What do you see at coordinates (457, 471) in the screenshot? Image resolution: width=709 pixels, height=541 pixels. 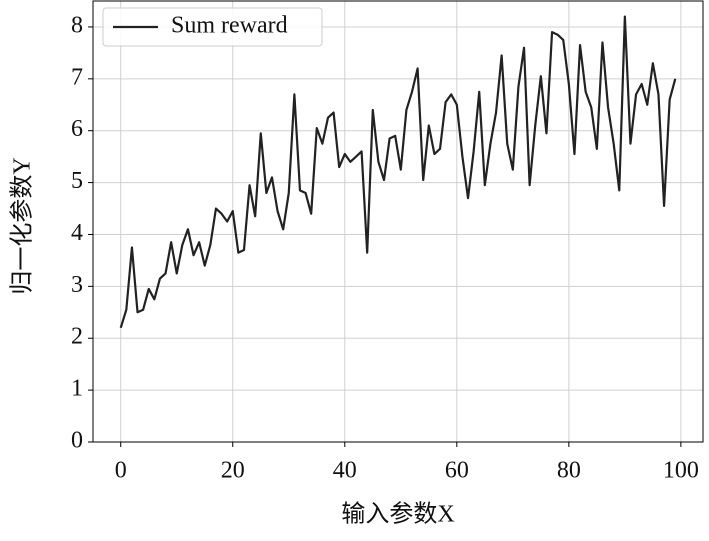 I see `x-tick-label: 60` at bounding box center [457, 471].